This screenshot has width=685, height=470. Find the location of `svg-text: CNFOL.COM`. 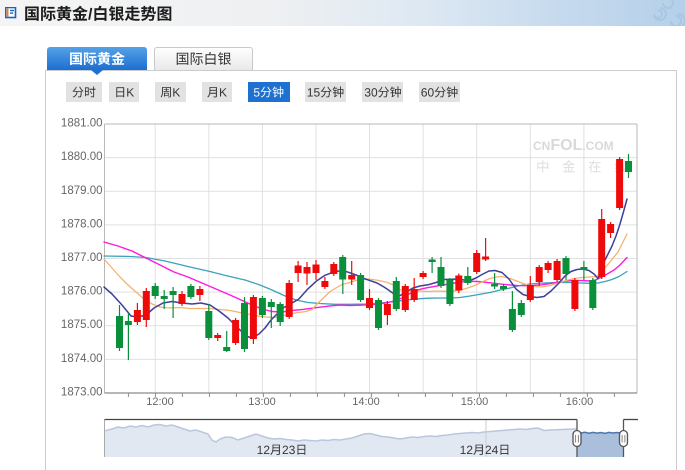

svg-text: CNFOL.COM is located at coordinates (573, 145).